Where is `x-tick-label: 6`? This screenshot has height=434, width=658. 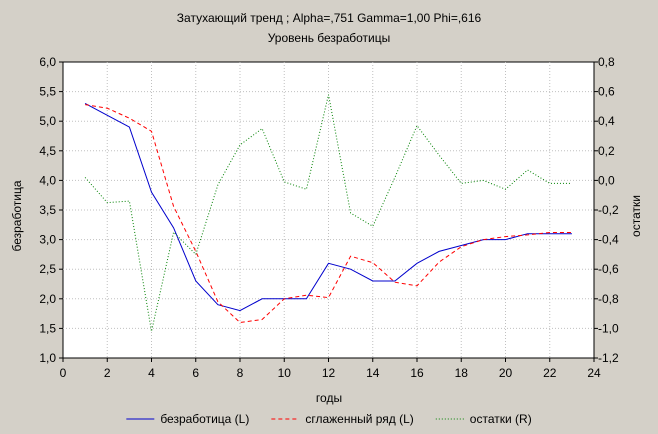 x-tick-label: 6 is located at coordinates (195, 373).